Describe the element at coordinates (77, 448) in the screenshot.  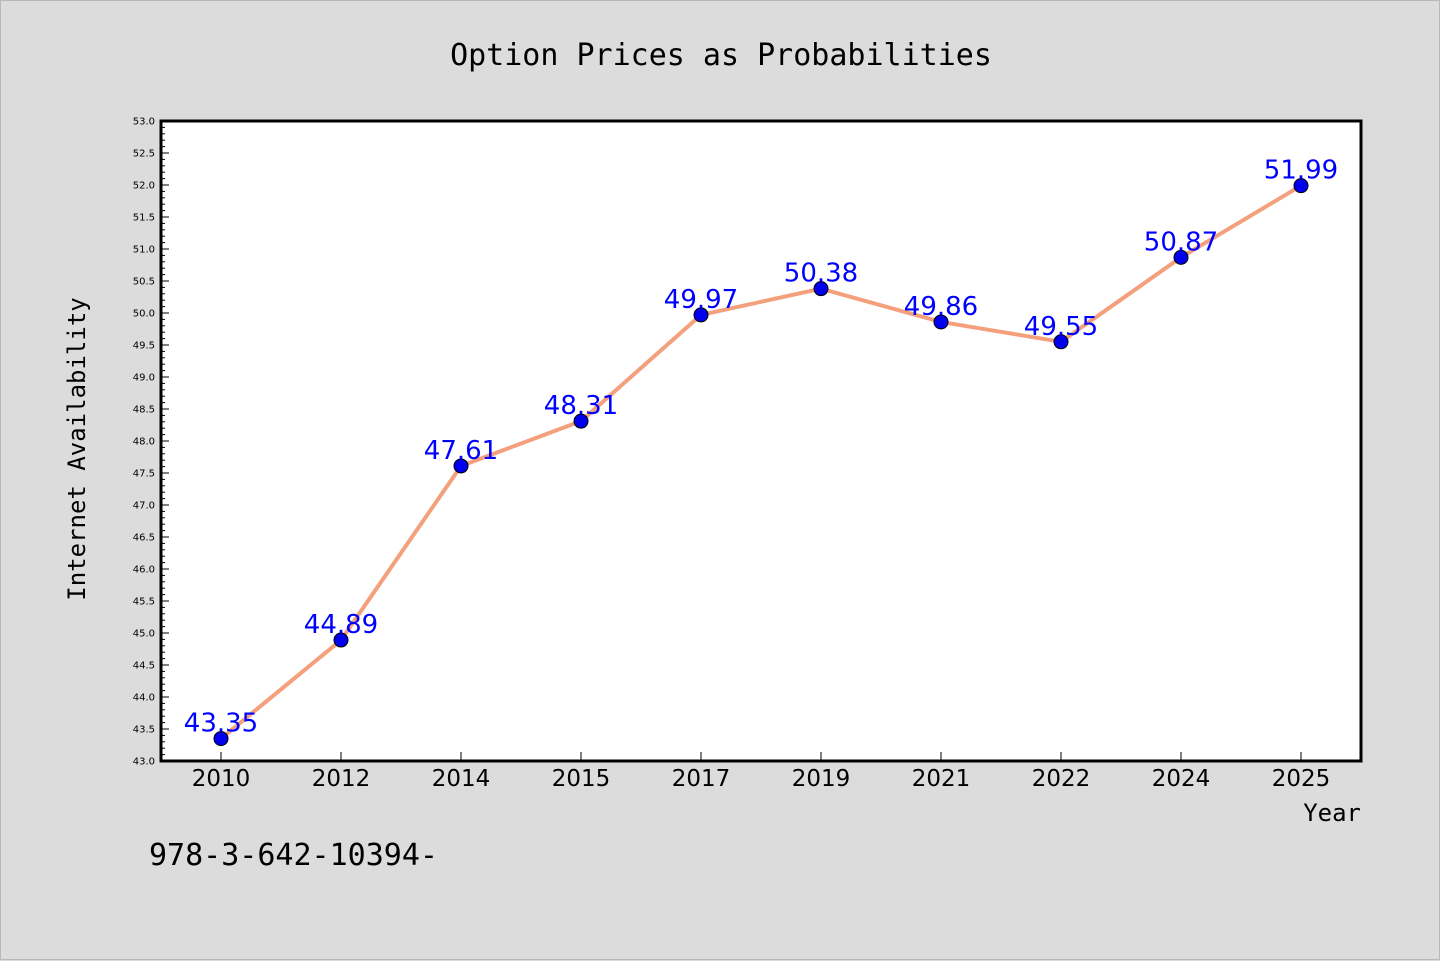
I see `y-axis-title: Internet Availability` at that location.